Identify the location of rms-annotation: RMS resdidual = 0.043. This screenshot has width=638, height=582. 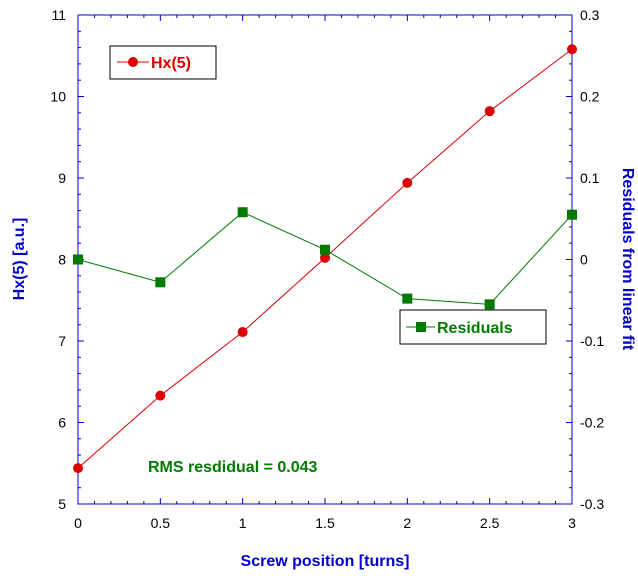
(233, 467).